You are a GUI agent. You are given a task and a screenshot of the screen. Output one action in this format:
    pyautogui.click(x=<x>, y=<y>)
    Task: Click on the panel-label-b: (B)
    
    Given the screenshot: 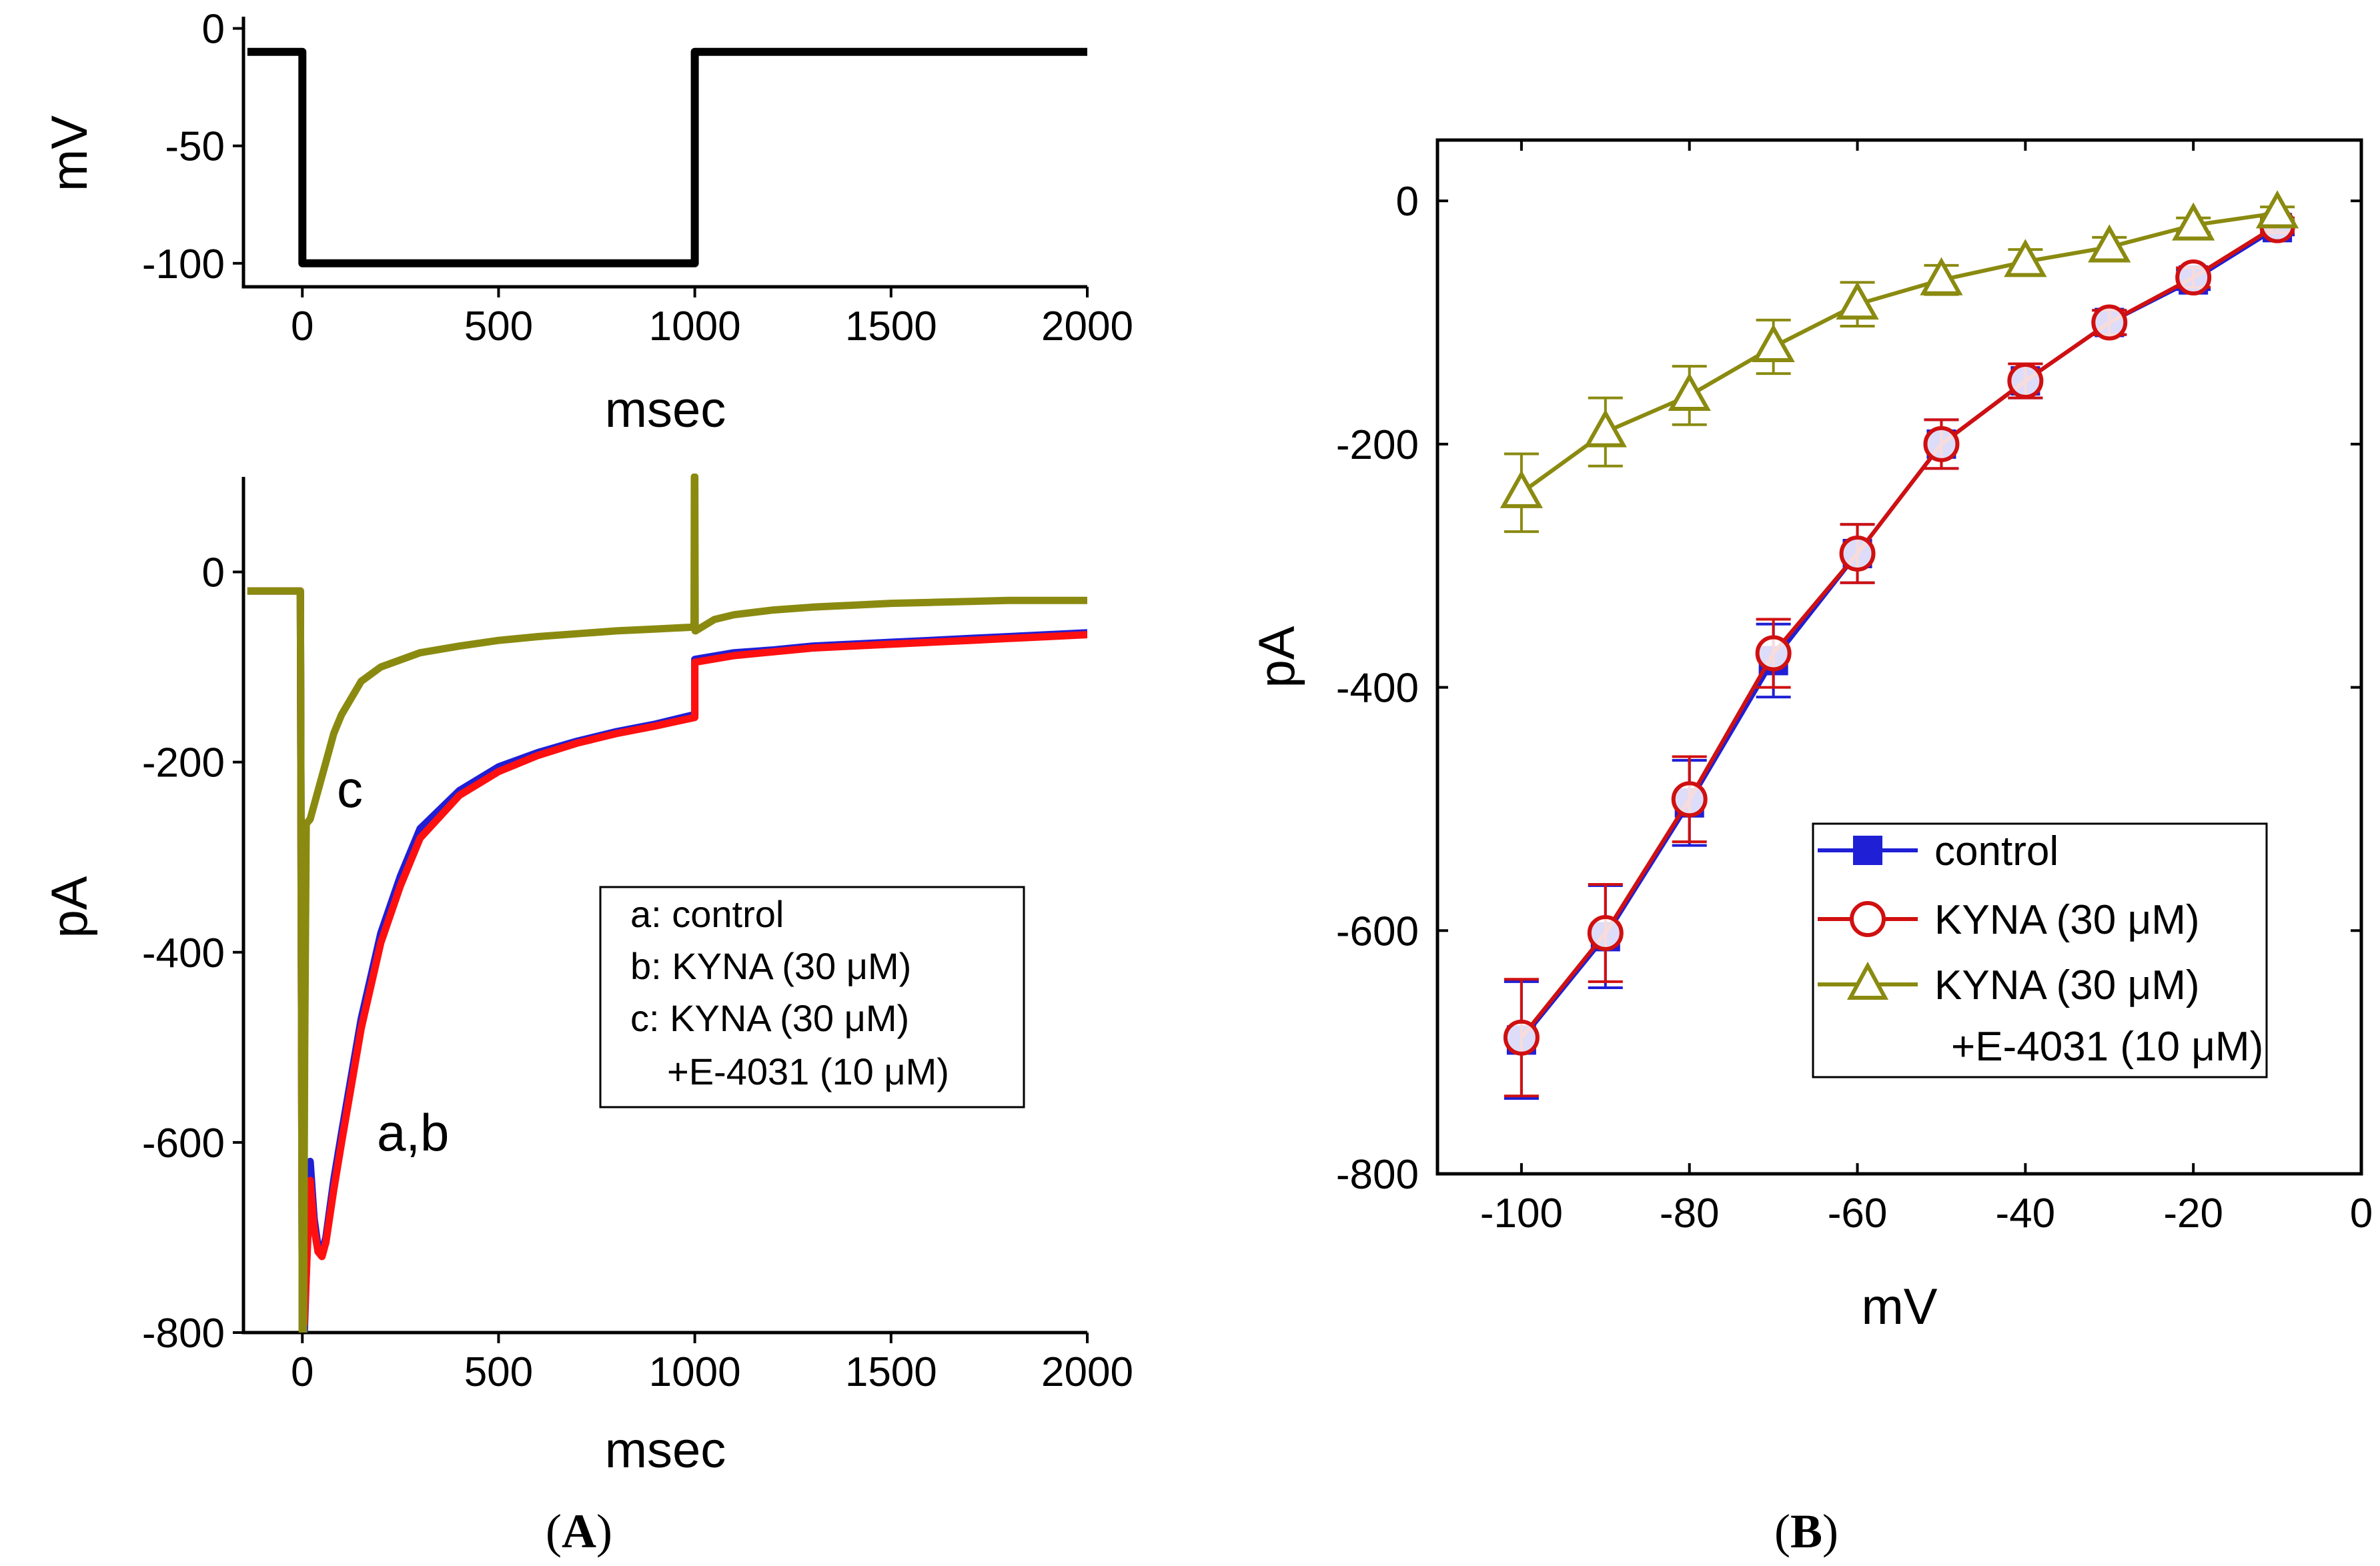 What is the action you would take?
    pyautogui.click(x=1806, y=1531)
    